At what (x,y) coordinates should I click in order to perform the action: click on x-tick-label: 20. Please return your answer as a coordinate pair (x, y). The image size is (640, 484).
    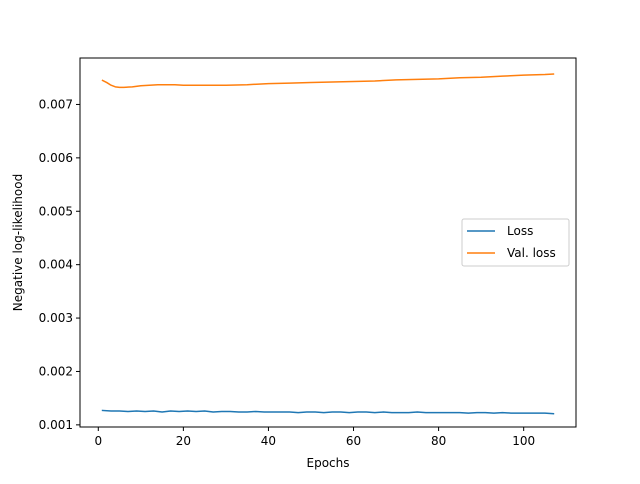
    Looking at the image, I should click on (183, 441).